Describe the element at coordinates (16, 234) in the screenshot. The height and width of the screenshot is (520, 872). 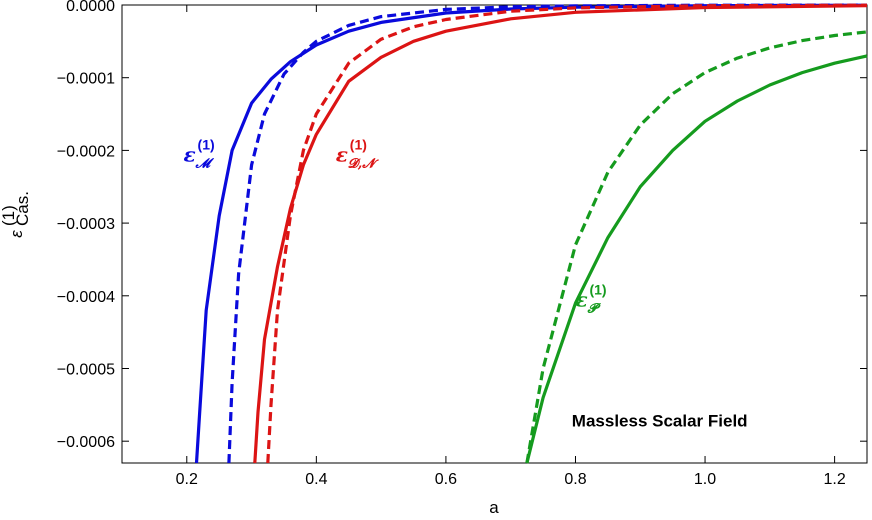
I see `y-axis-label-base: ε` at that location.